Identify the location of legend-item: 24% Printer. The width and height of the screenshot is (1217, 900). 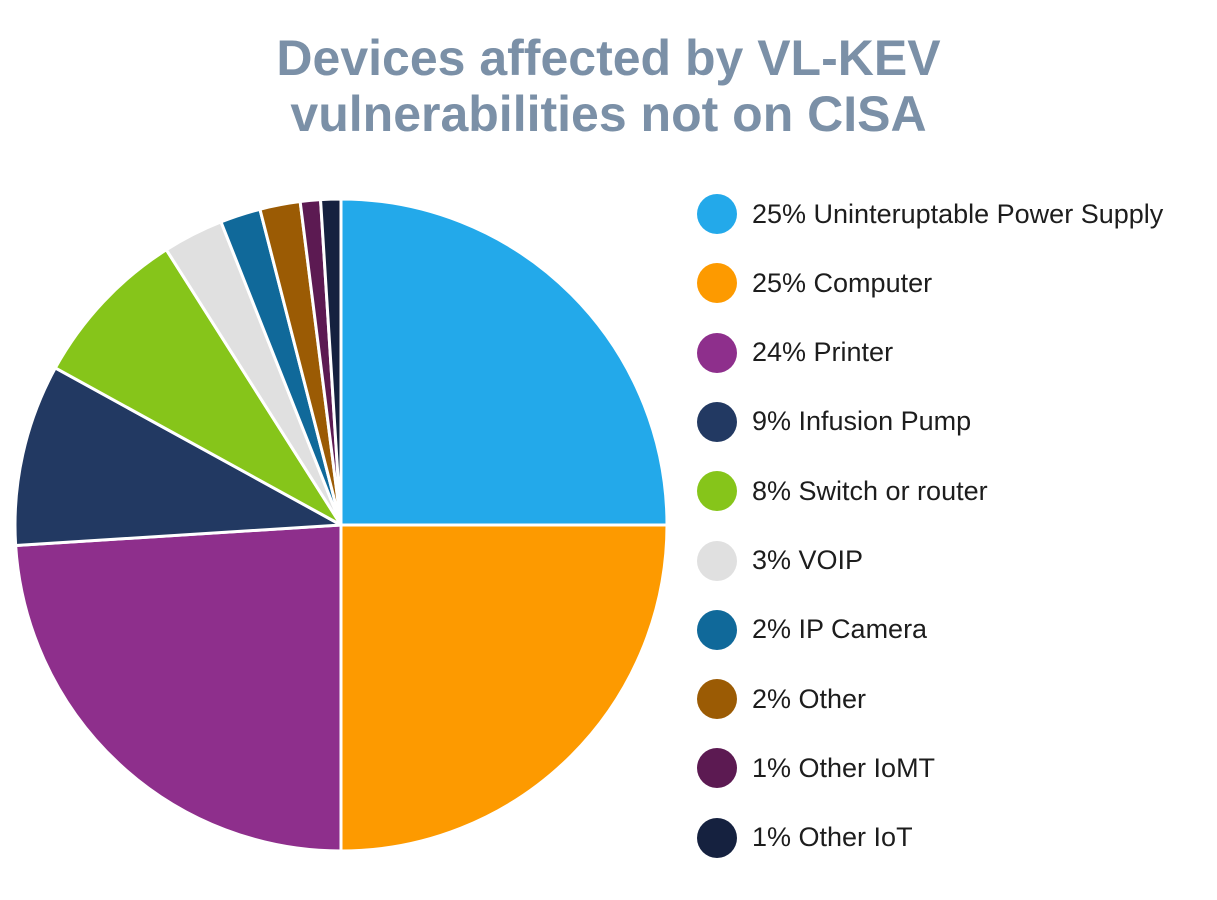
(795, 352).